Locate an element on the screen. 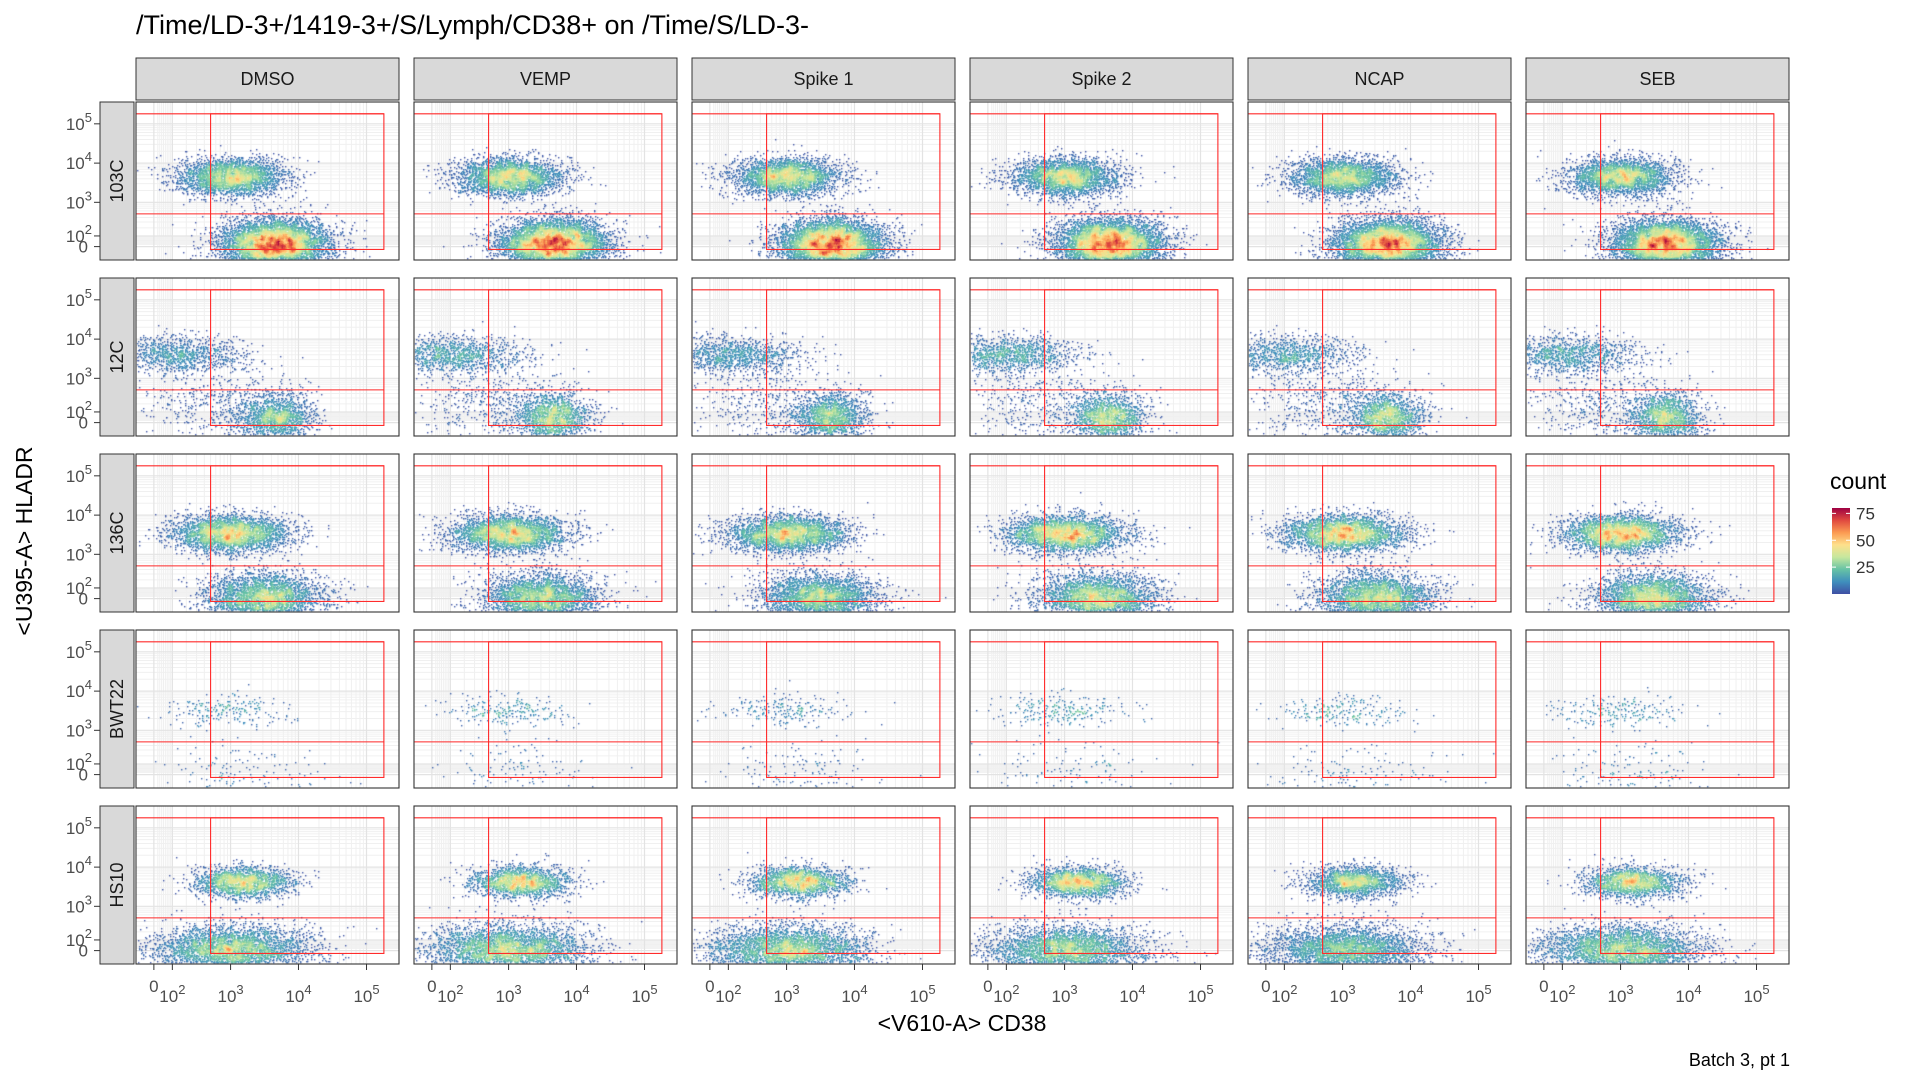  x-tick-label: 10³ is located at coordinates (787, 994).